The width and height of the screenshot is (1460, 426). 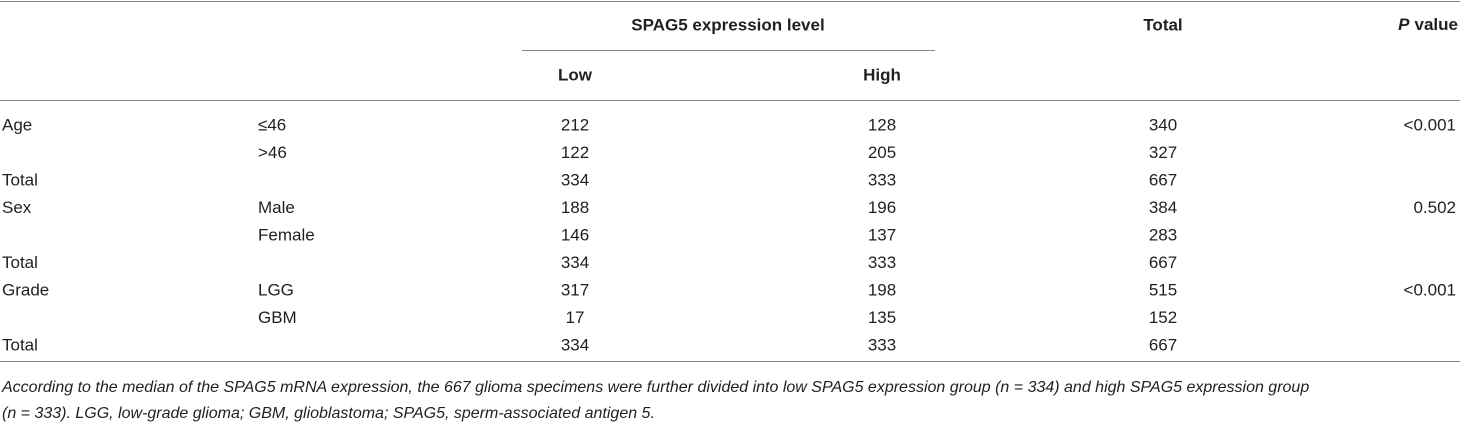 What do you see at coordinates (17, 207) in the screenshot?
I see `row-label: Sex` at bounding box center [17, 207].